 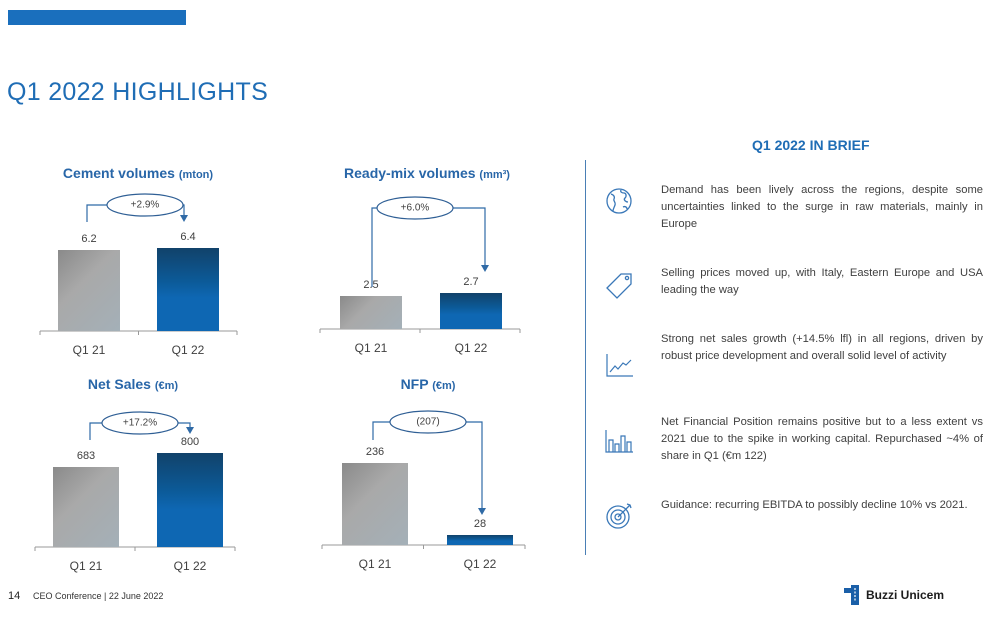 I want to click on chart-title-text: Cement volumes, so click(x=118, y=173).